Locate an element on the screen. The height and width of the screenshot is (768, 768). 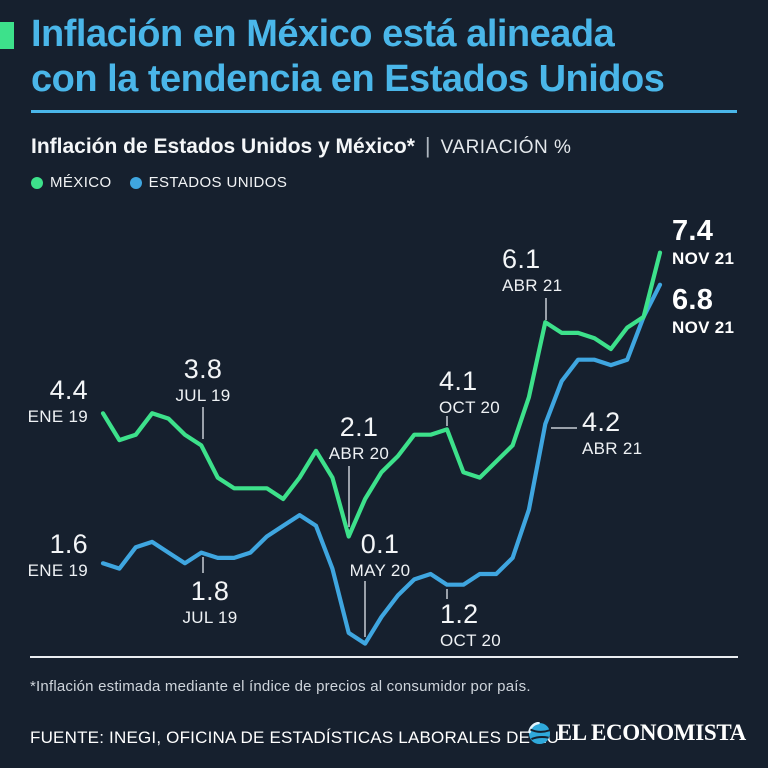
annotation-us_ene19: 1.6 ENE 19 is located at coordinates (57, 554).